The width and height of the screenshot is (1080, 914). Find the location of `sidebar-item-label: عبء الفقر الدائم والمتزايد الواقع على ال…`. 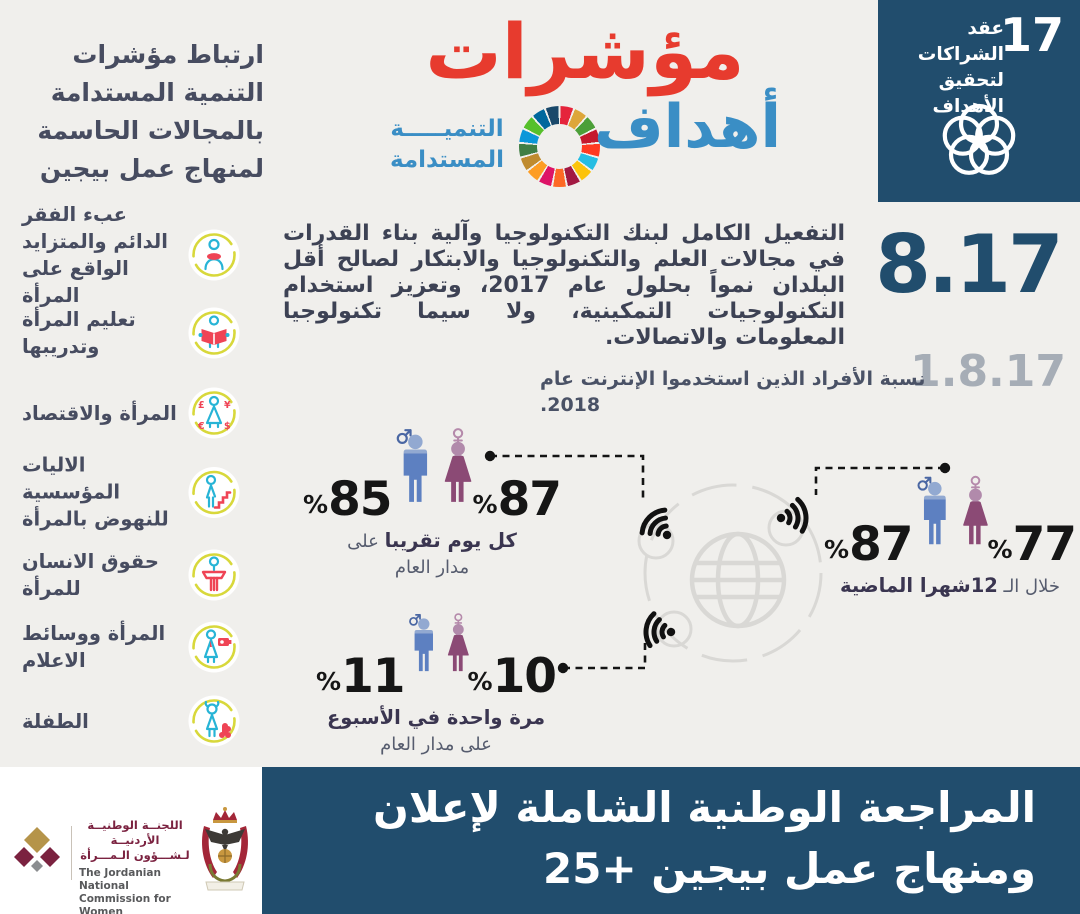

sidebar-item-label: عبء الفقر الدائم والمتزايد الواقع على ال… is located at coordinates (95, 255).